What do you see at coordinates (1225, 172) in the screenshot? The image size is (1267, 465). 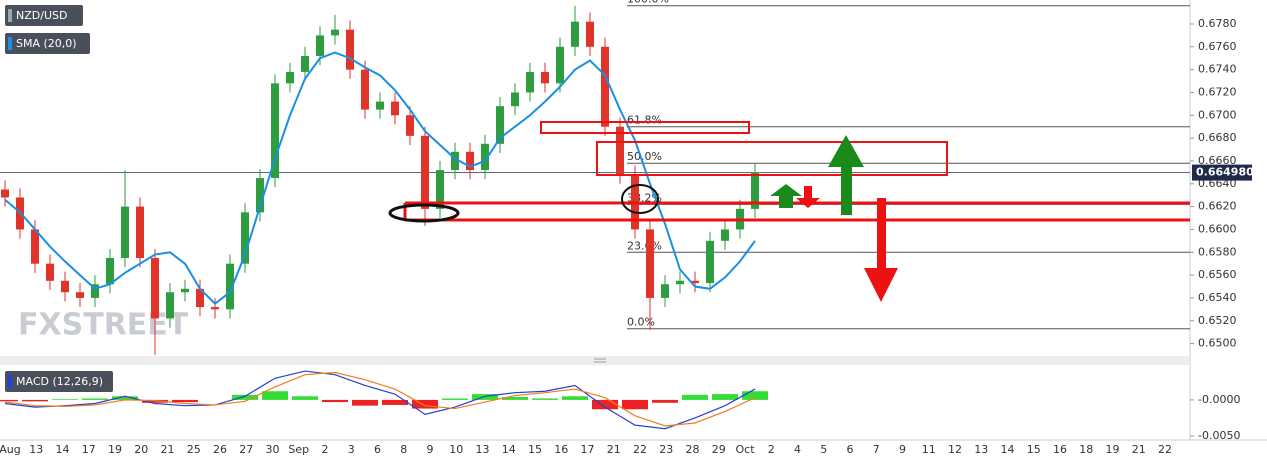 I see `last-price-label: 0.664980` at bounding box center [1225, 172].